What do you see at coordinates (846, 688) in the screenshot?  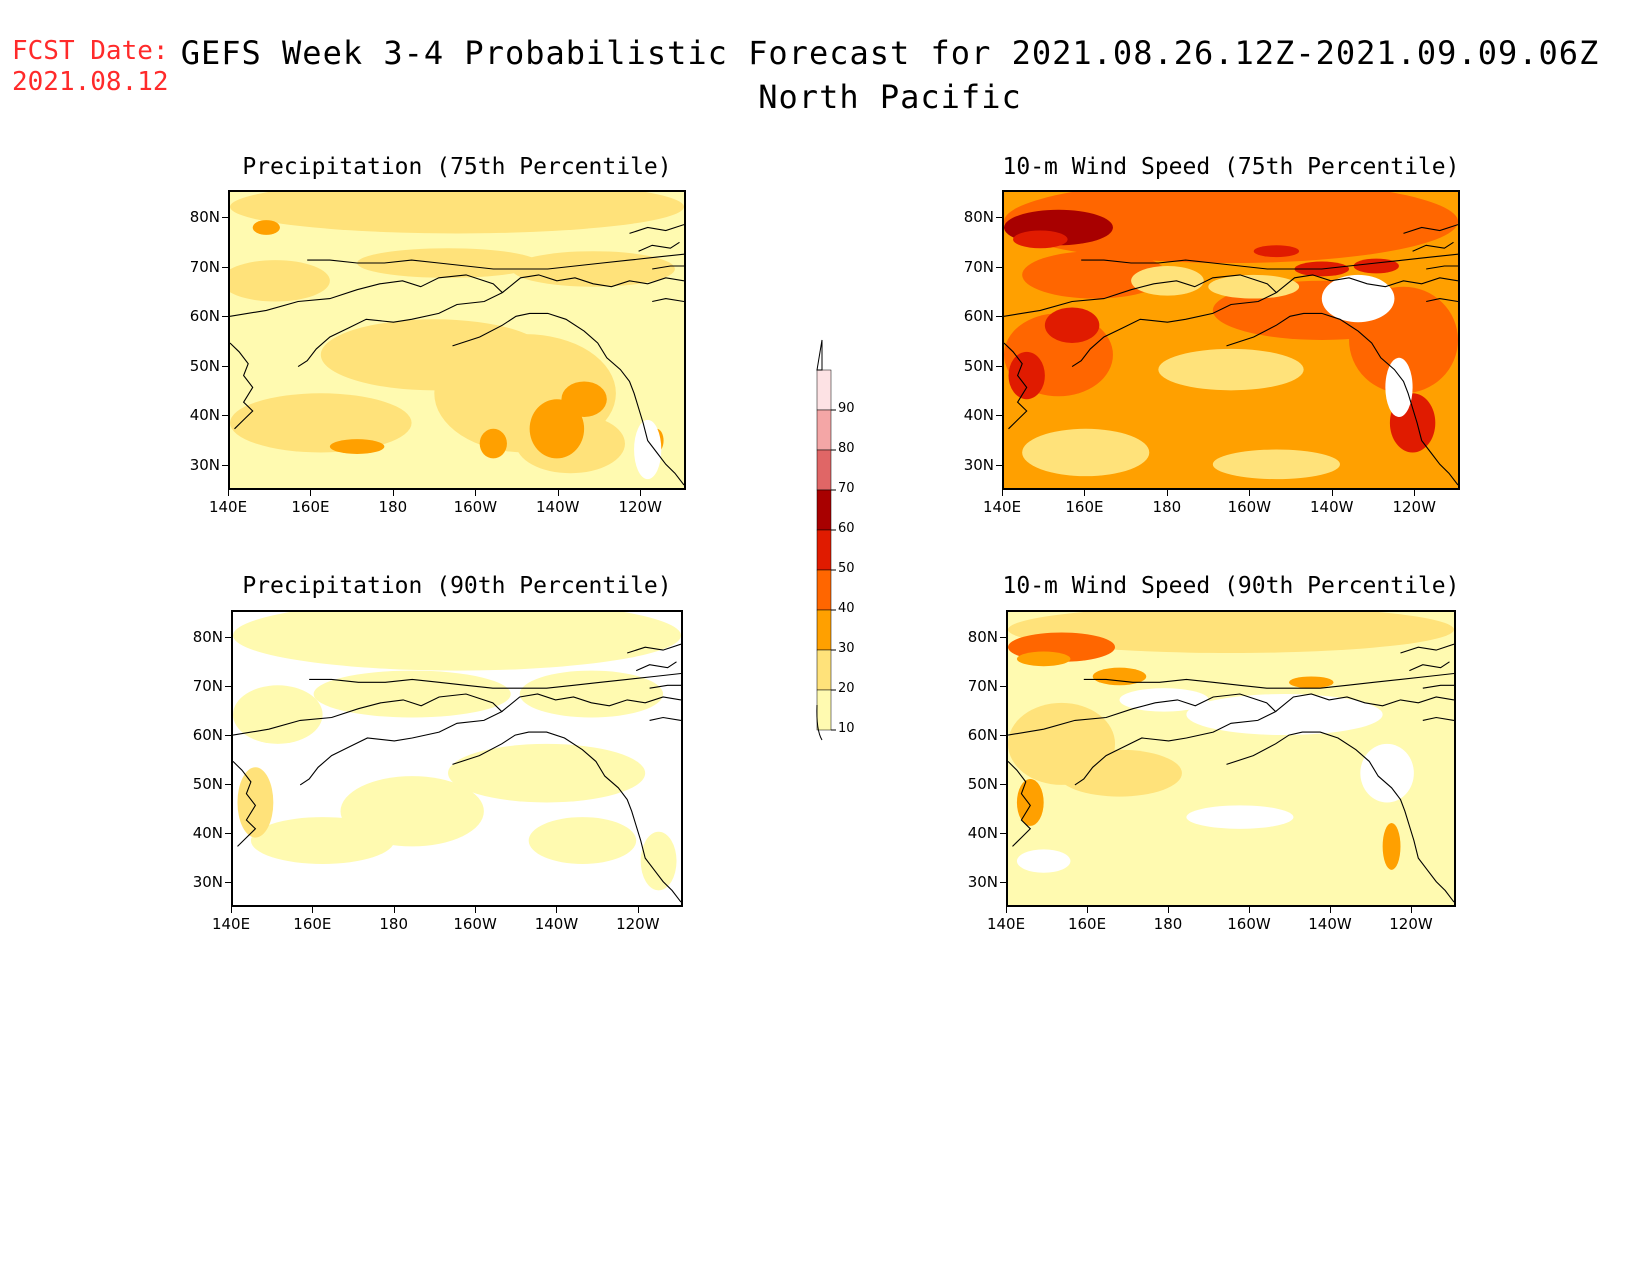 I see `colorbar-label: 20` at bounding box center [846, 688].